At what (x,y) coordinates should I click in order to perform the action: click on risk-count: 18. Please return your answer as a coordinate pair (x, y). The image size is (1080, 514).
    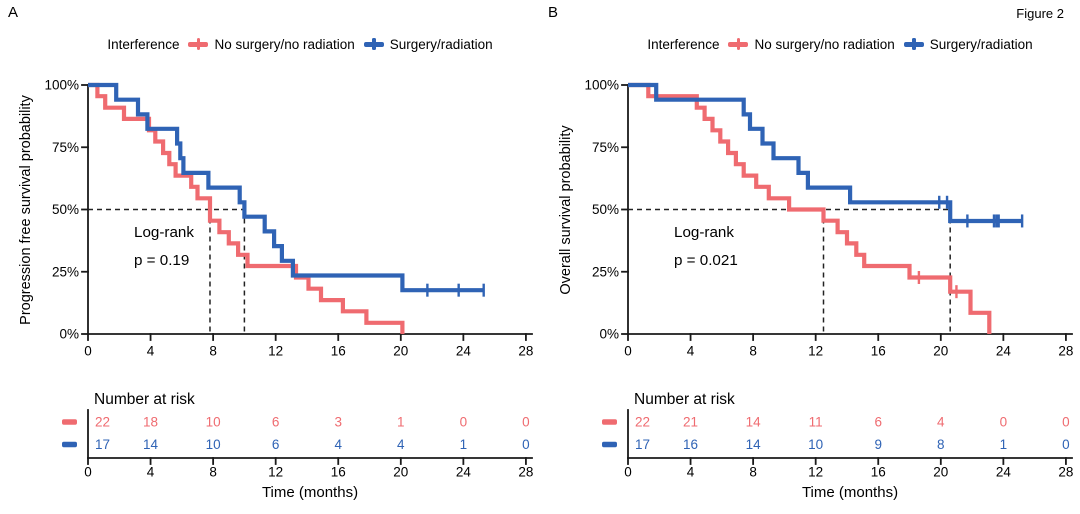
    Looking at the image, I should click on (150, 422).